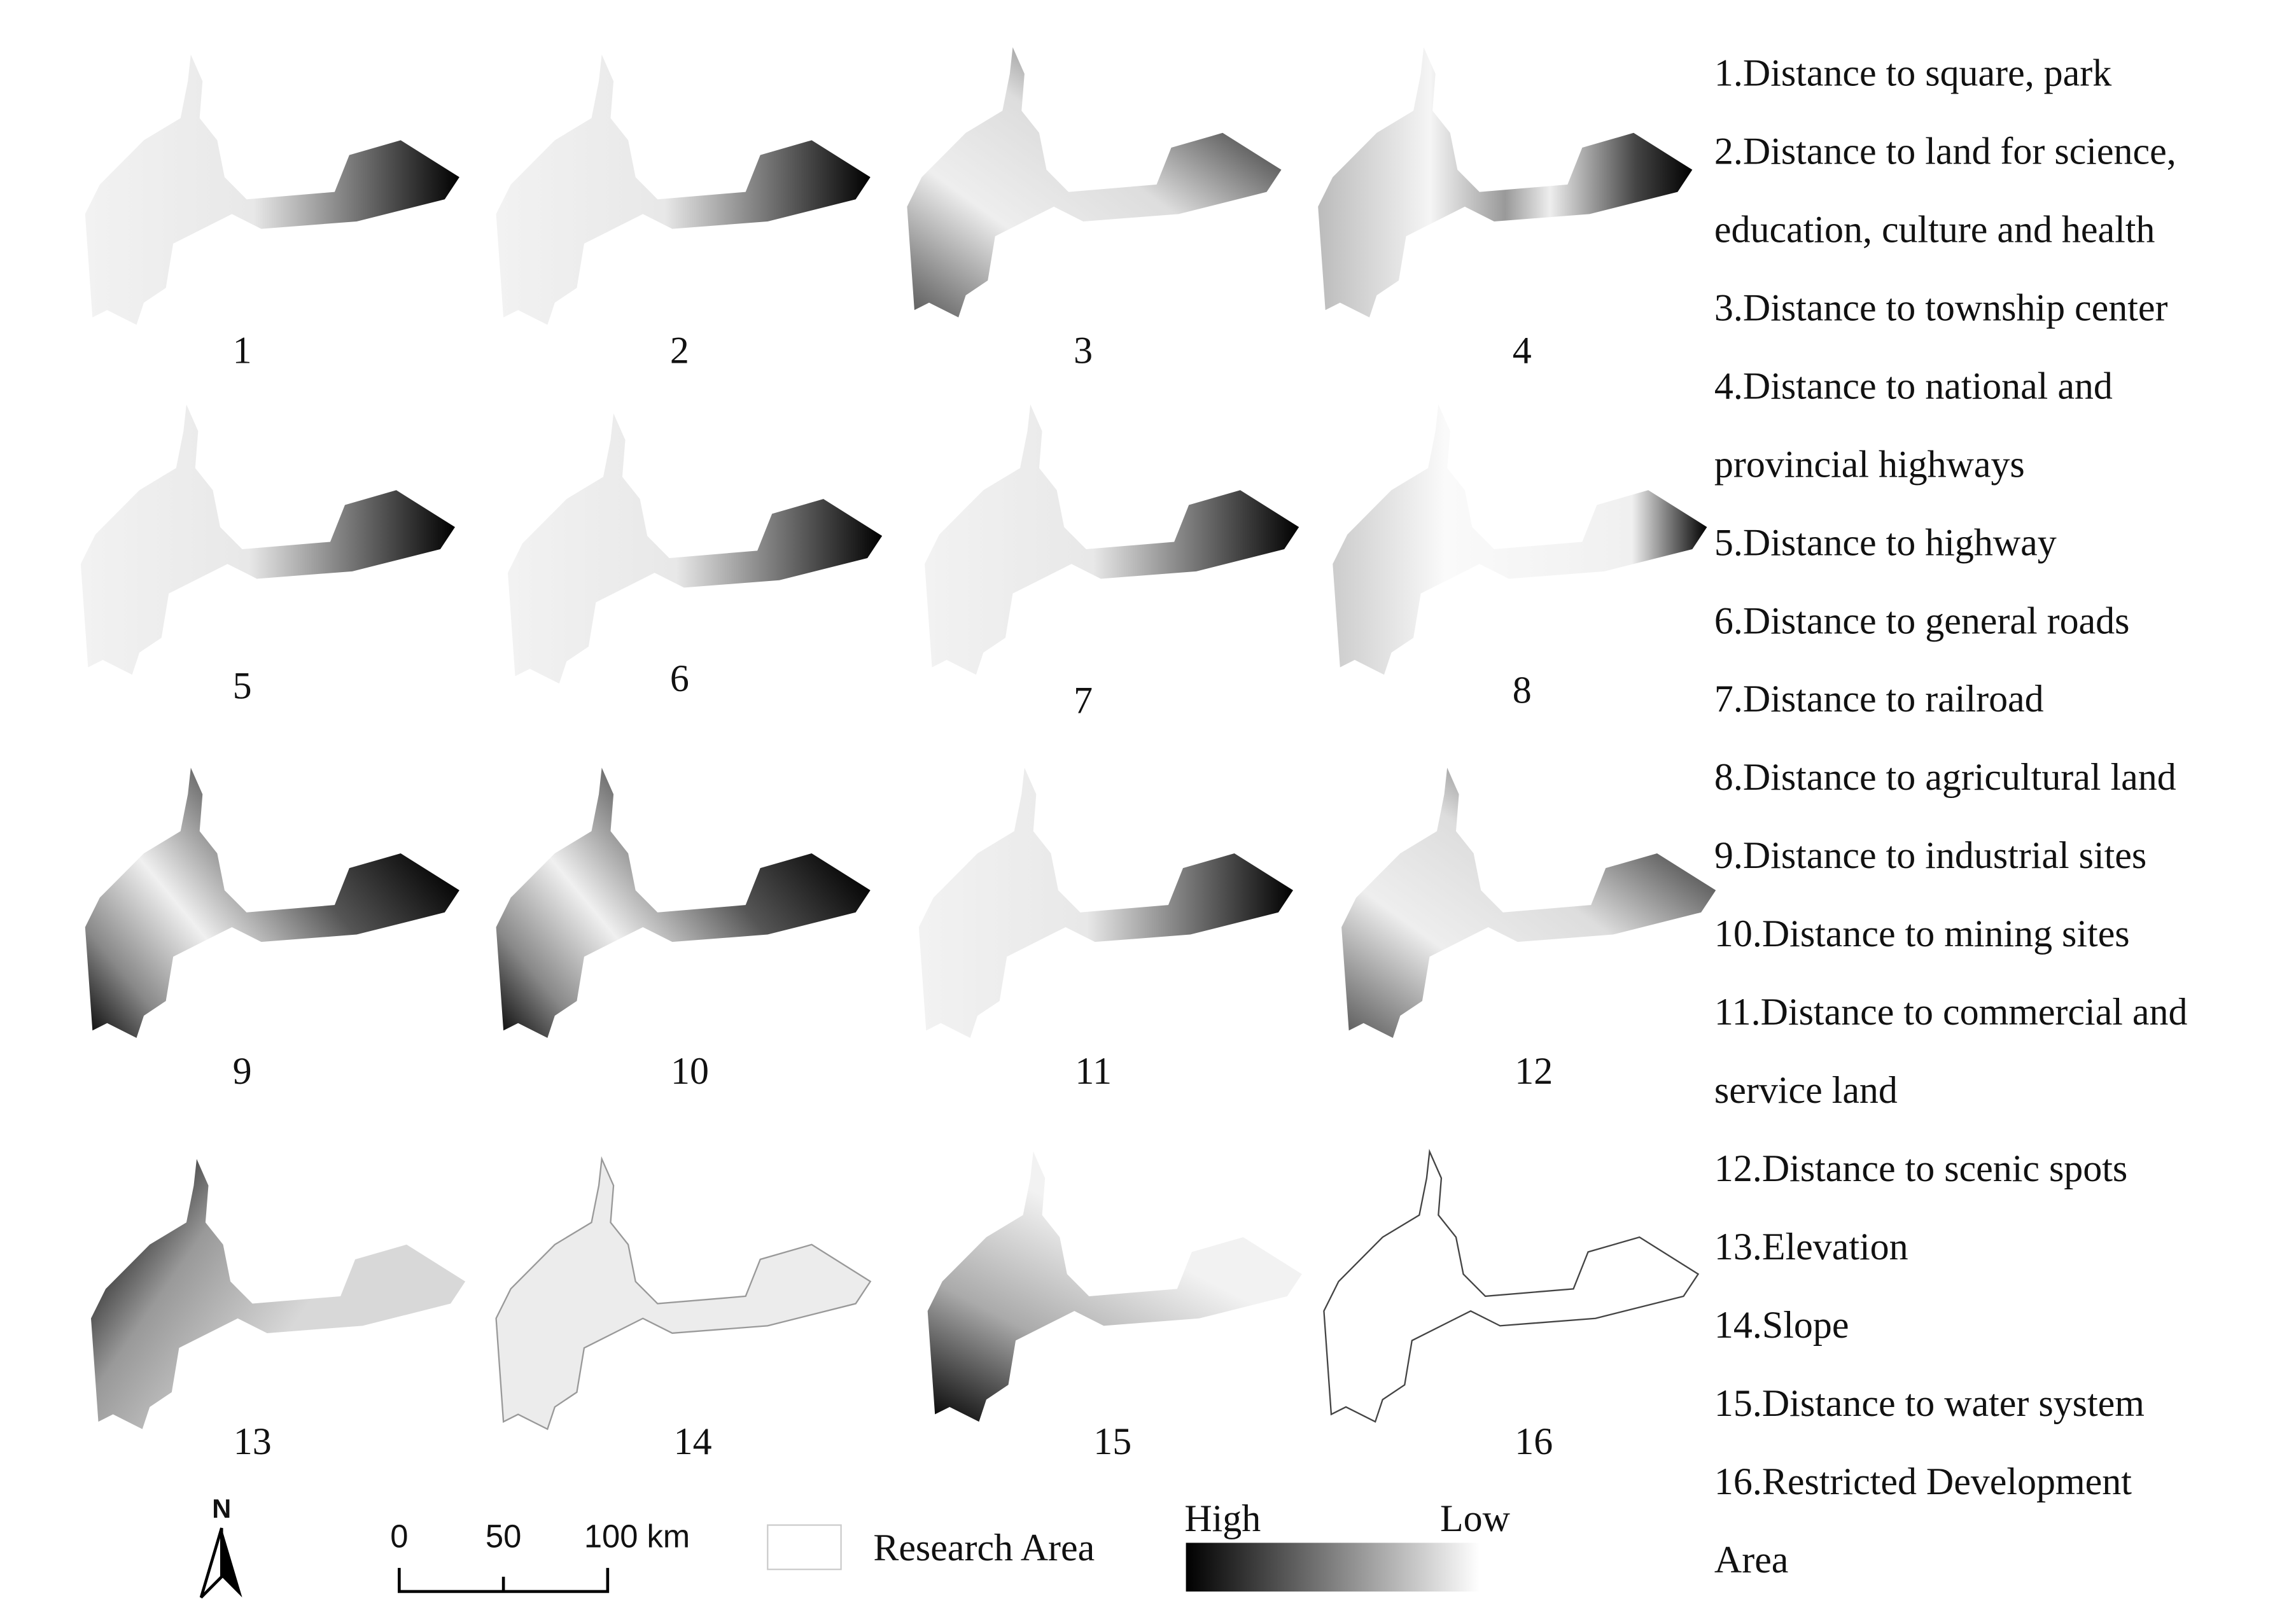 The width and height of the screenshot is (2275, 1624). What do you see at coordinates (1885, 542) in the screenshot?
I see `legend-line: 5.Distance to highway` at bounding box center [1885, 542].